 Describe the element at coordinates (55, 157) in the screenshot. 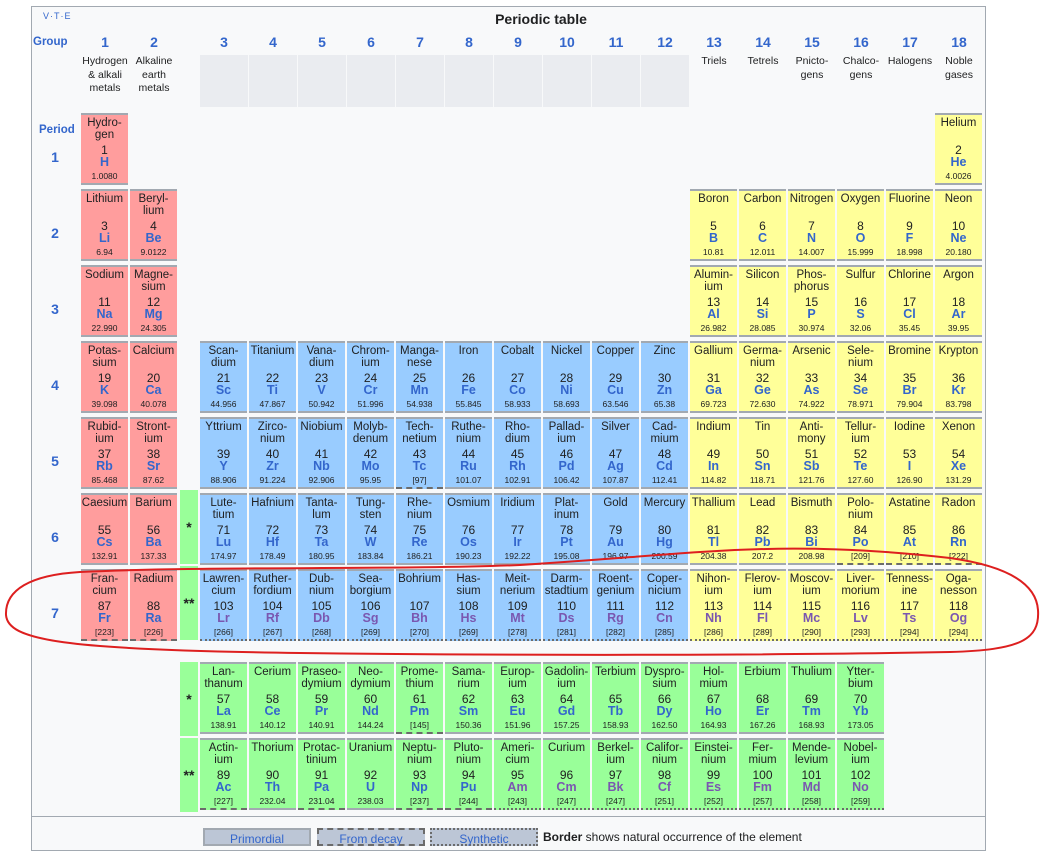

I see `period-number: 1` at that location.